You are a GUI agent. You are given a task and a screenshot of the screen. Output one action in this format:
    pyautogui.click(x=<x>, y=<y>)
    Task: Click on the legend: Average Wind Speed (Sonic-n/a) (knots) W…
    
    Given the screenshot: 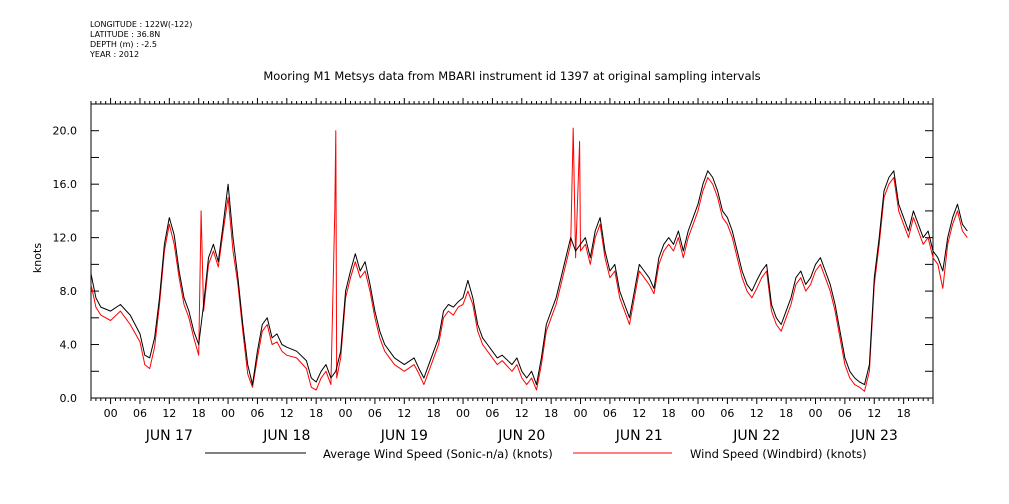 What is the action you would take?
    pyautogui.click(x=536, y=454)
    